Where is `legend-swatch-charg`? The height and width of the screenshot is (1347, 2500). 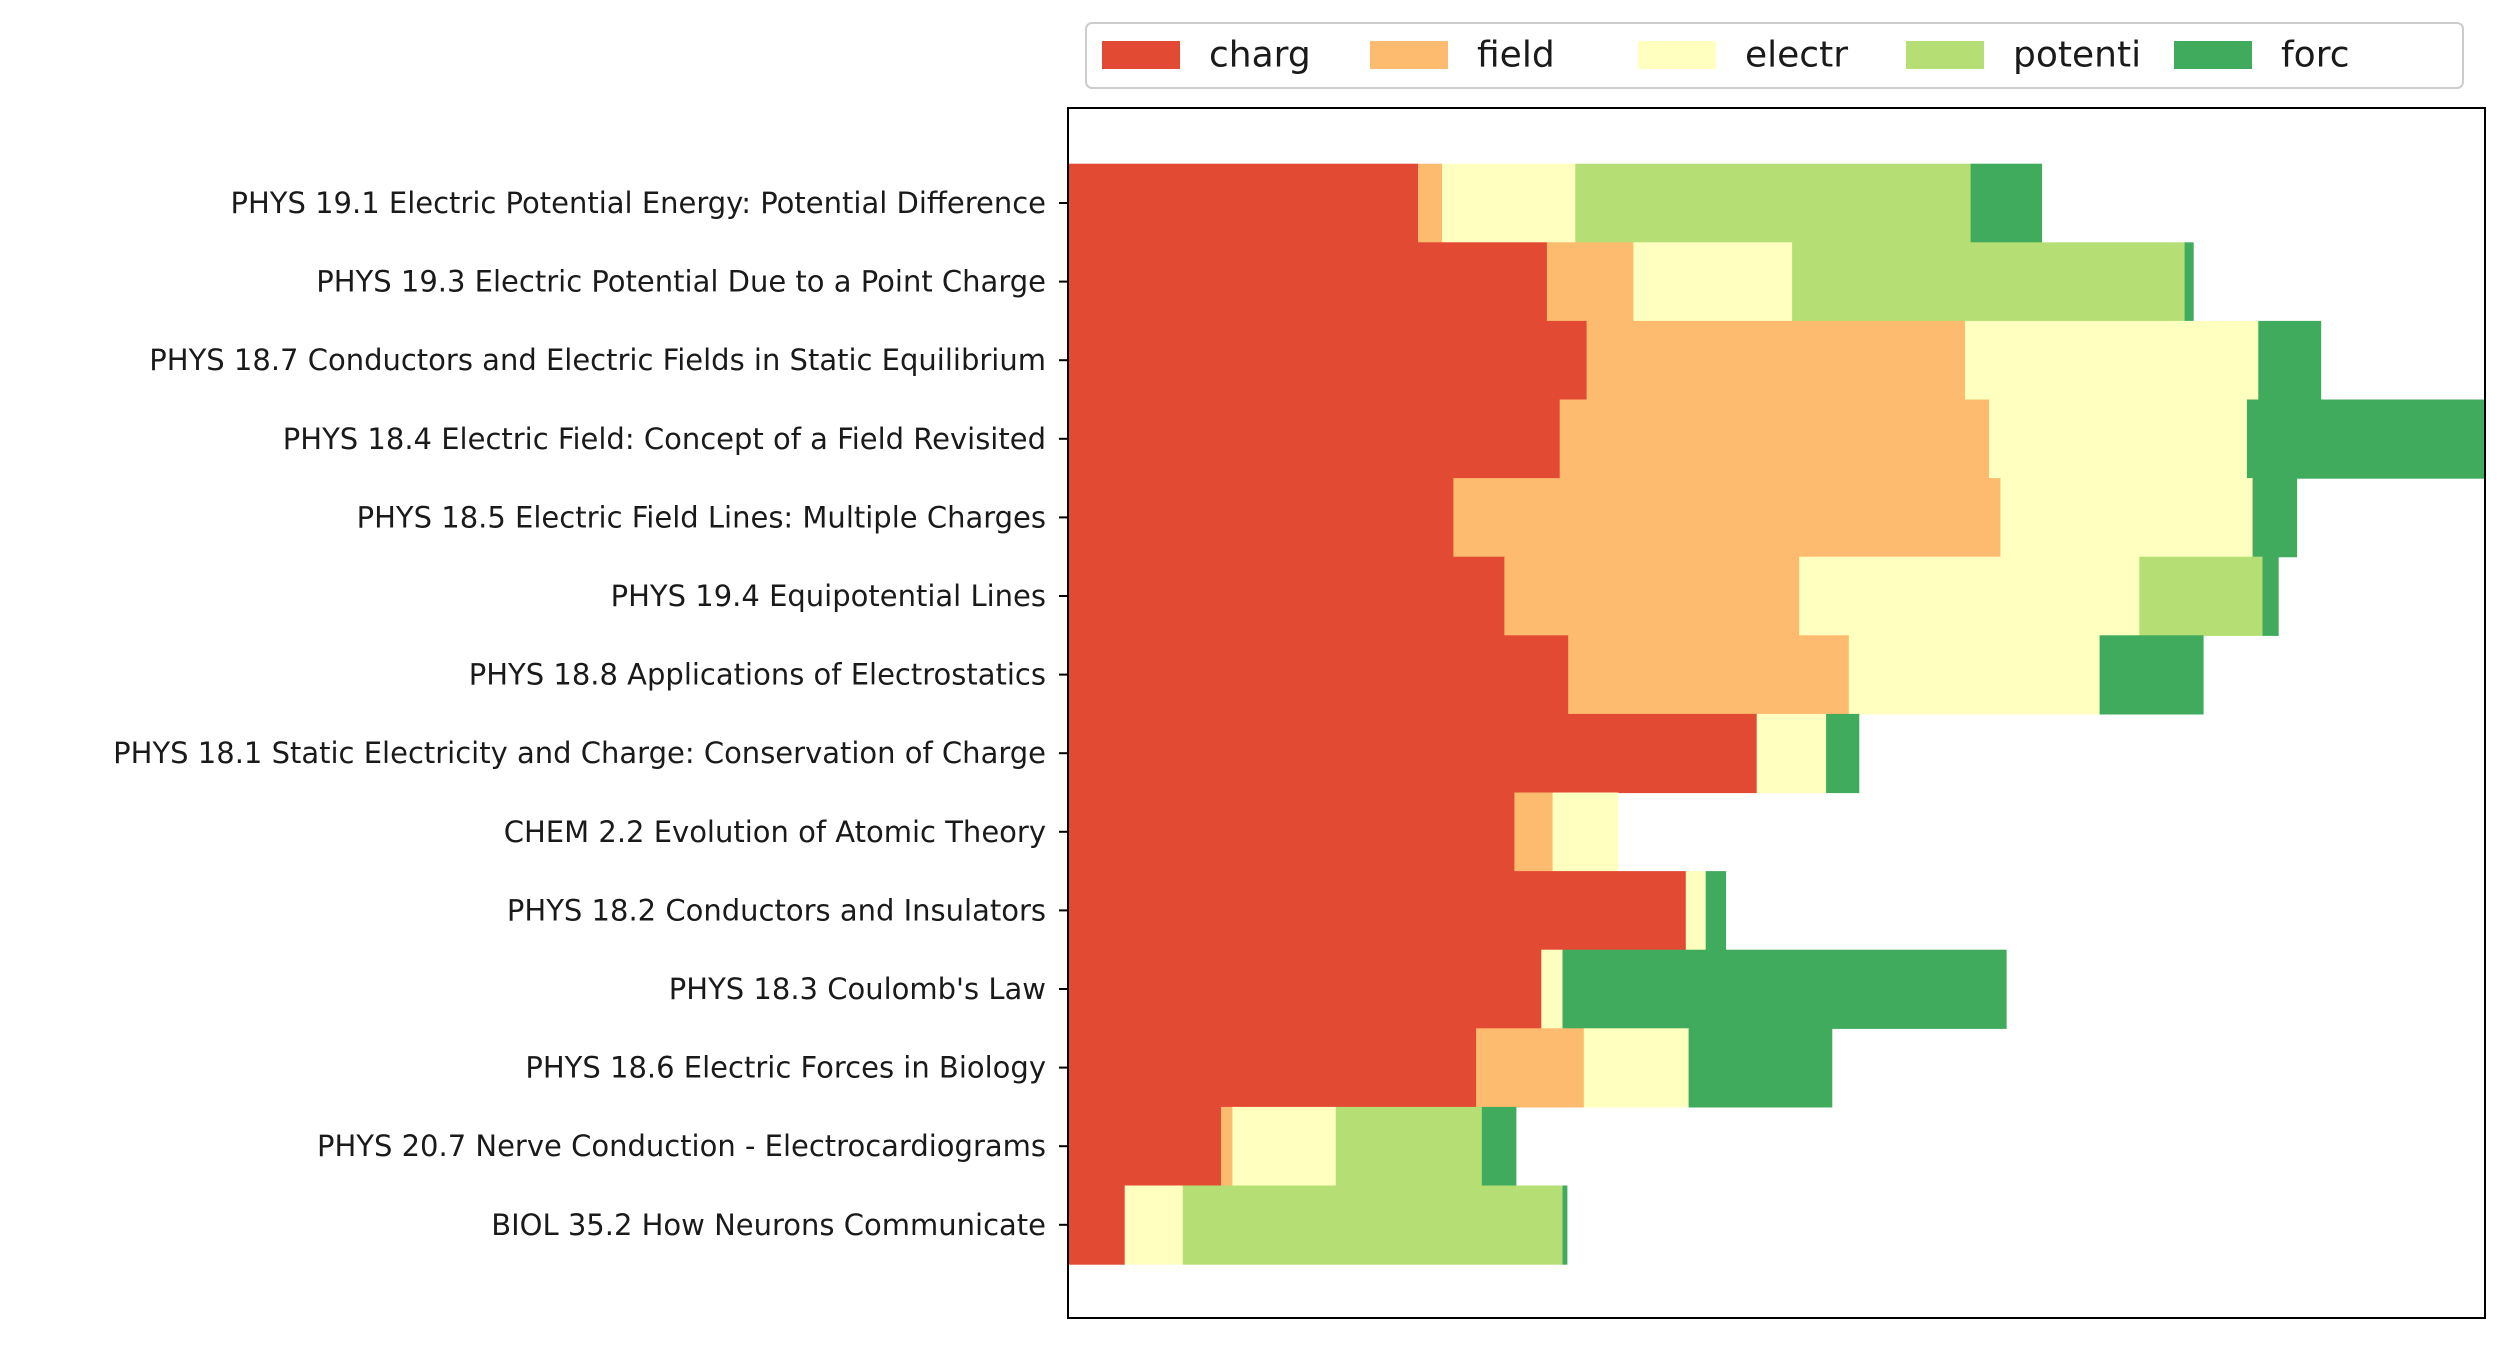
legend-swatch-charg is located at coordinates (1141, 55).